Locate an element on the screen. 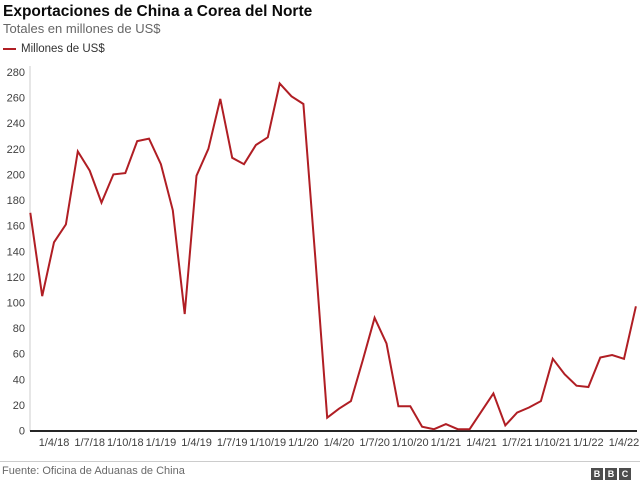  x-tick-label: 1/1/22 is located at coordinates (588, 443).